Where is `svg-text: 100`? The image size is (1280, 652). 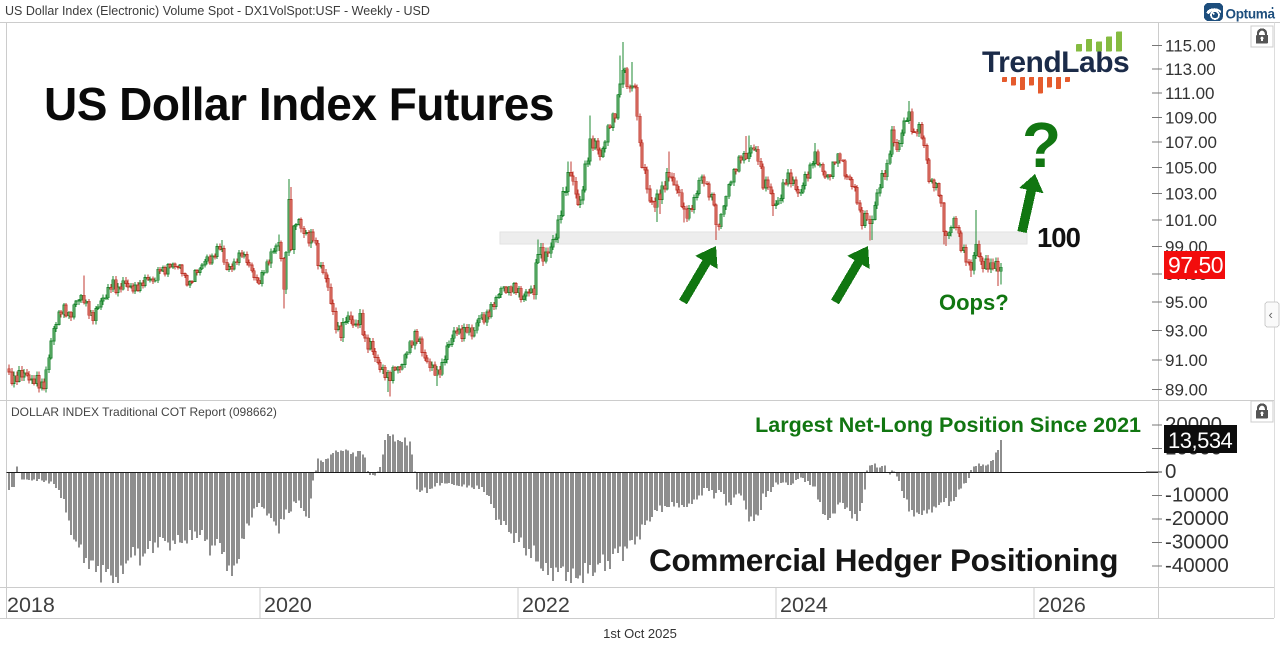 svg-text: 100 is located at coordinates (1059, 237).